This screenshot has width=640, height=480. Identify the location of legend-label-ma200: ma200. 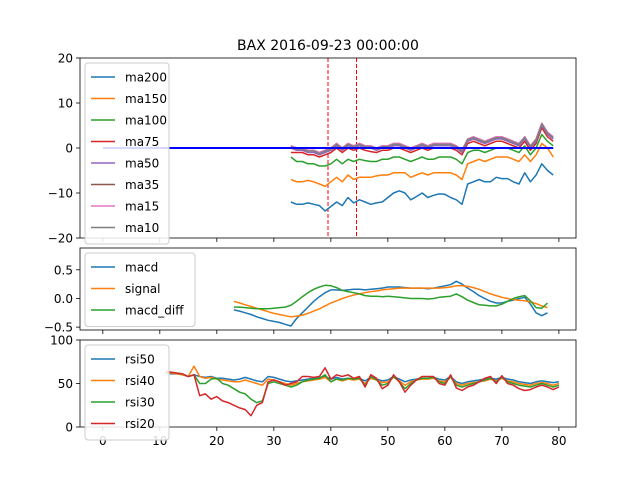
(146, 78).